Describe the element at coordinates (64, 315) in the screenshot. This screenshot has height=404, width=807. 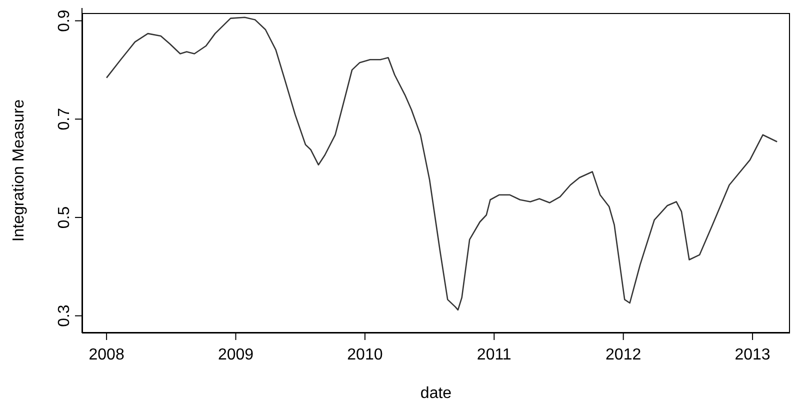
I see `y-tick-label: 0.3` at that location.